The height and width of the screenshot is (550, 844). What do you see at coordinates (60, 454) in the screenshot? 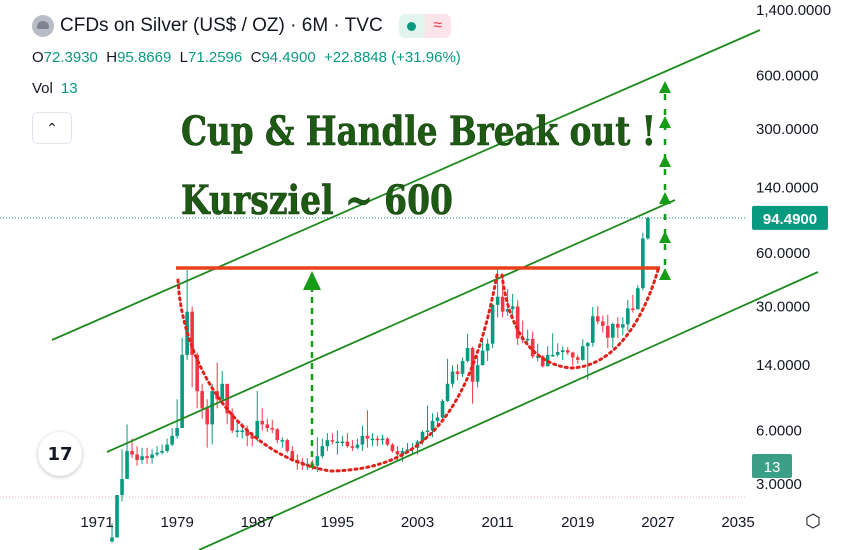
I see `tradingview-logo-icon: 17` at bounding box center [60, 454].